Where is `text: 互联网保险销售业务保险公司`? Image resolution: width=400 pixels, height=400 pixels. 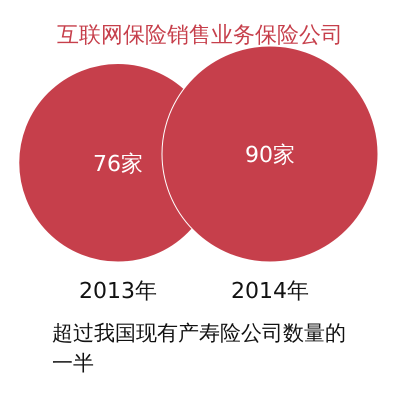 text: 互联网保险销售业务保险公司 is located at coordinates (200, 35).